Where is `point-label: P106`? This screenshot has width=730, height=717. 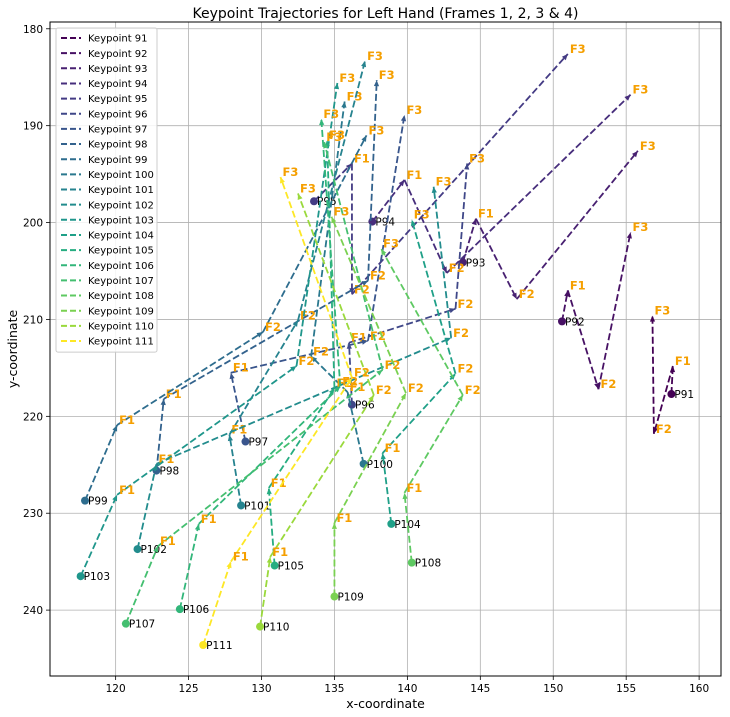
point-label: P106 is located at coordinates (196, 610).